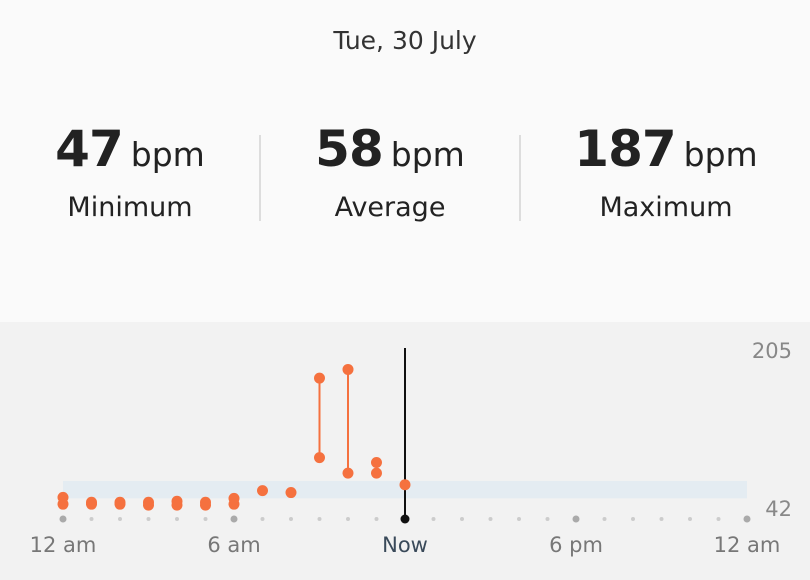  Describe the element at coordinates (349, 149) in the screenshot. I see `stat-number: 58` at that location.